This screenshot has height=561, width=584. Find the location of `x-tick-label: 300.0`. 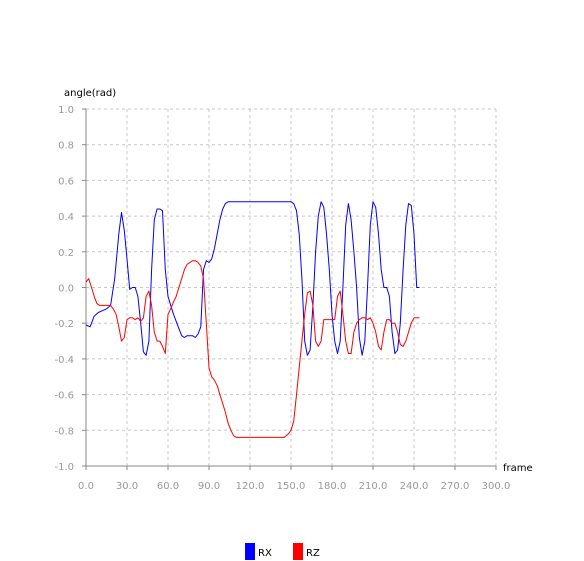

x-tick-label: 300.0 is located at coordinates (496, 486).